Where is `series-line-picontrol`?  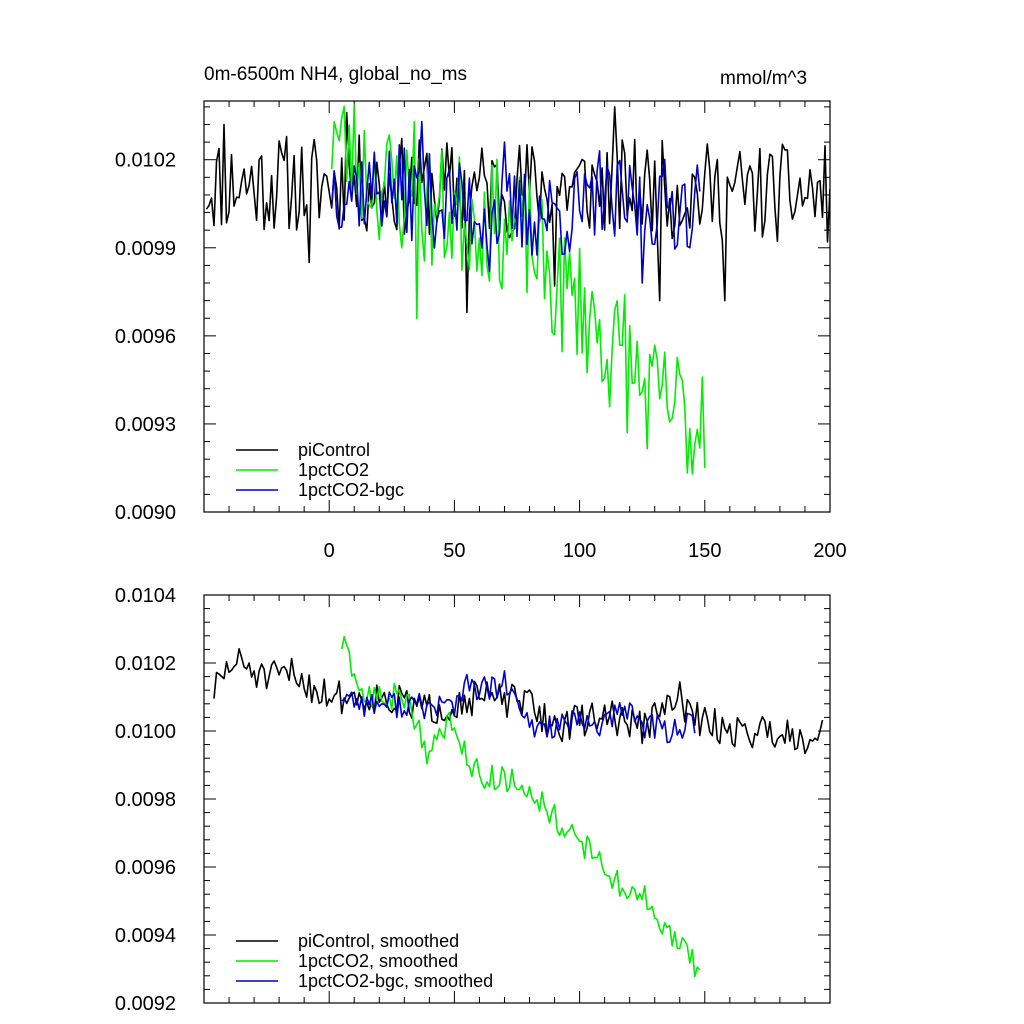 series-line-picontrol is located at coordinates (517, 210).